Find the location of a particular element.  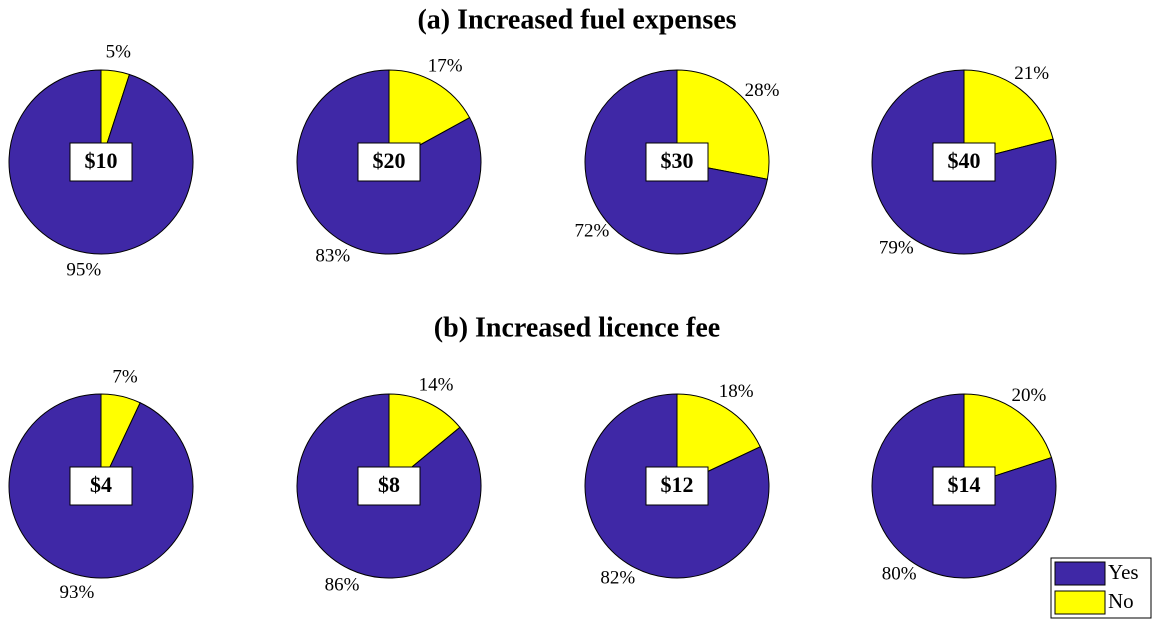

slice-label: 18% is located at coordinates (736, 391).